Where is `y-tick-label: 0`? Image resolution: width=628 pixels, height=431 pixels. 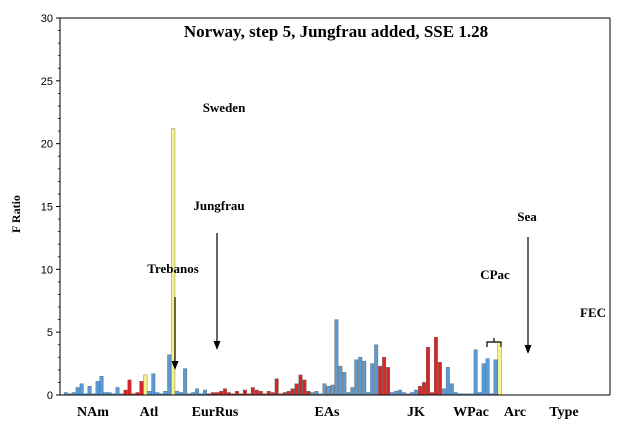
y-tick-label: 0 is located at coordinates (50, 396).